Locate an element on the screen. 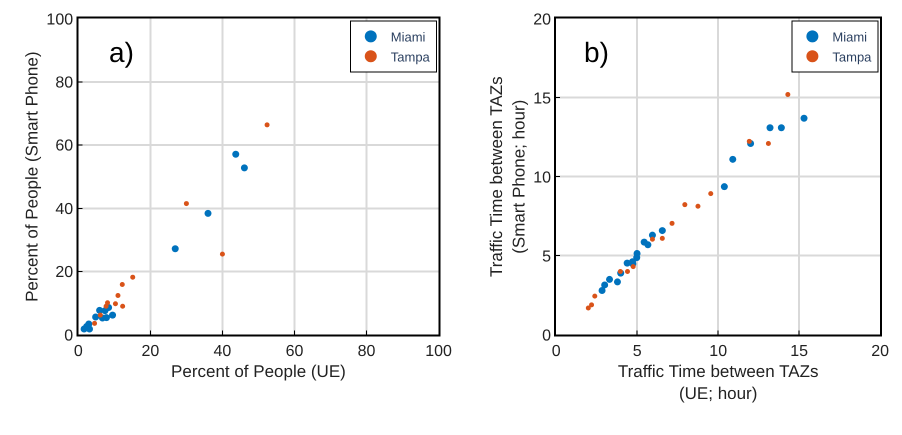 The width and height of the screenshot is (902, 435). y-tick-label: 5 is located at coordinates (547, 257).